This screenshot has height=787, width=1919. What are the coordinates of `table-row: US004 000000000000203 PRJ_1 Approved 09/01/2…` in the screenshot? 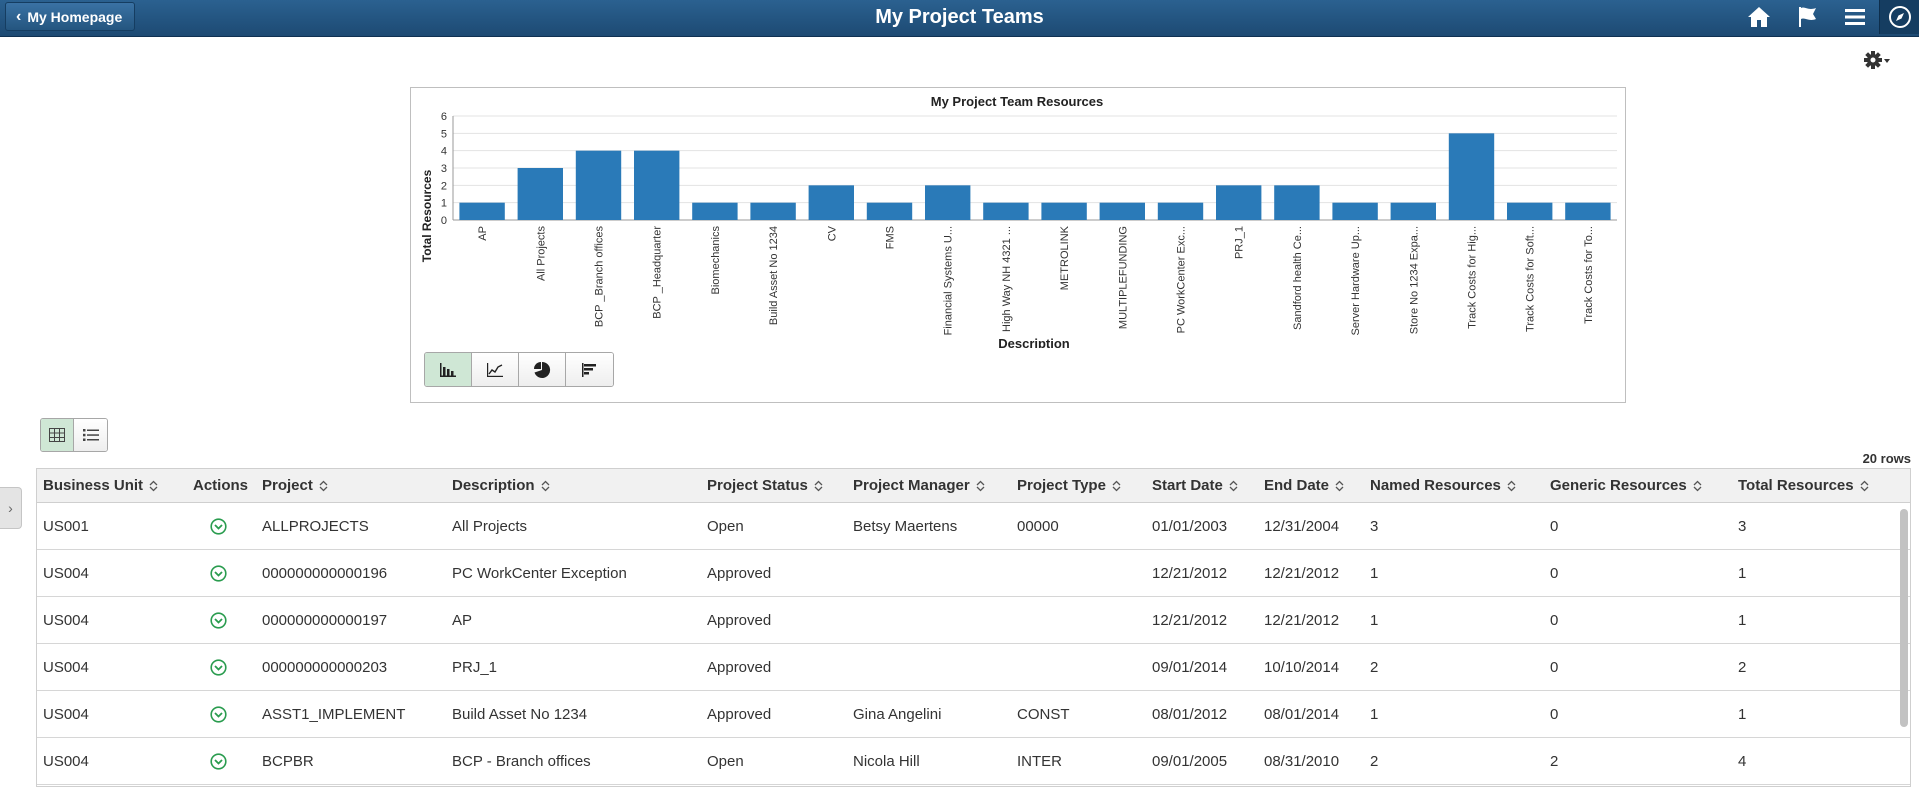 It's located at (973, 667).